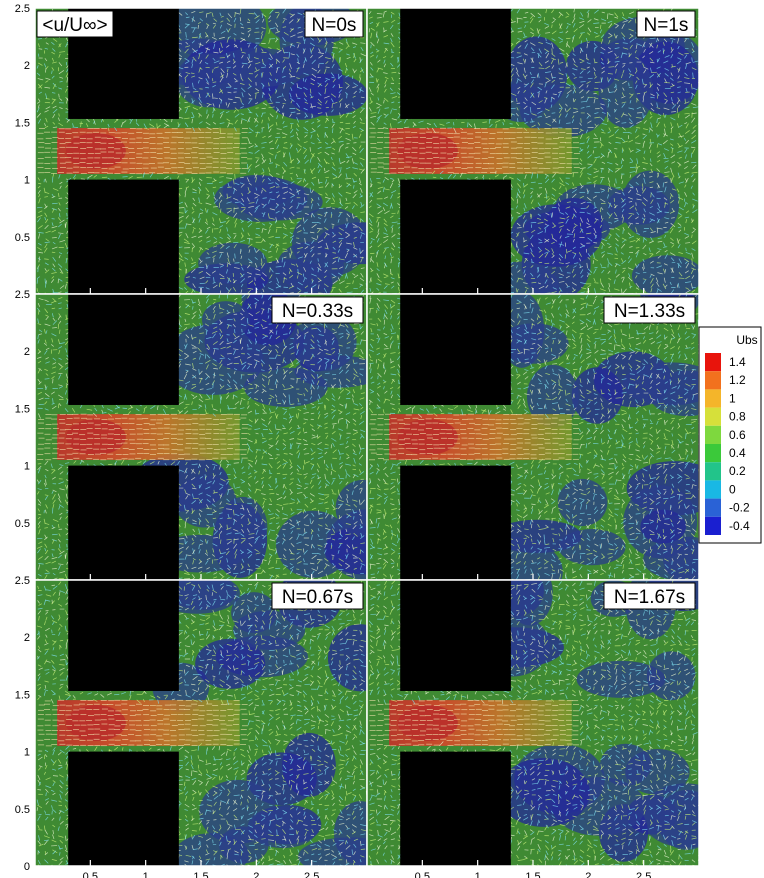  What do you see at coordinates (746, 340) in the screenshot?
I see `legend-title: Ubs` at bounding box center [746, 340].